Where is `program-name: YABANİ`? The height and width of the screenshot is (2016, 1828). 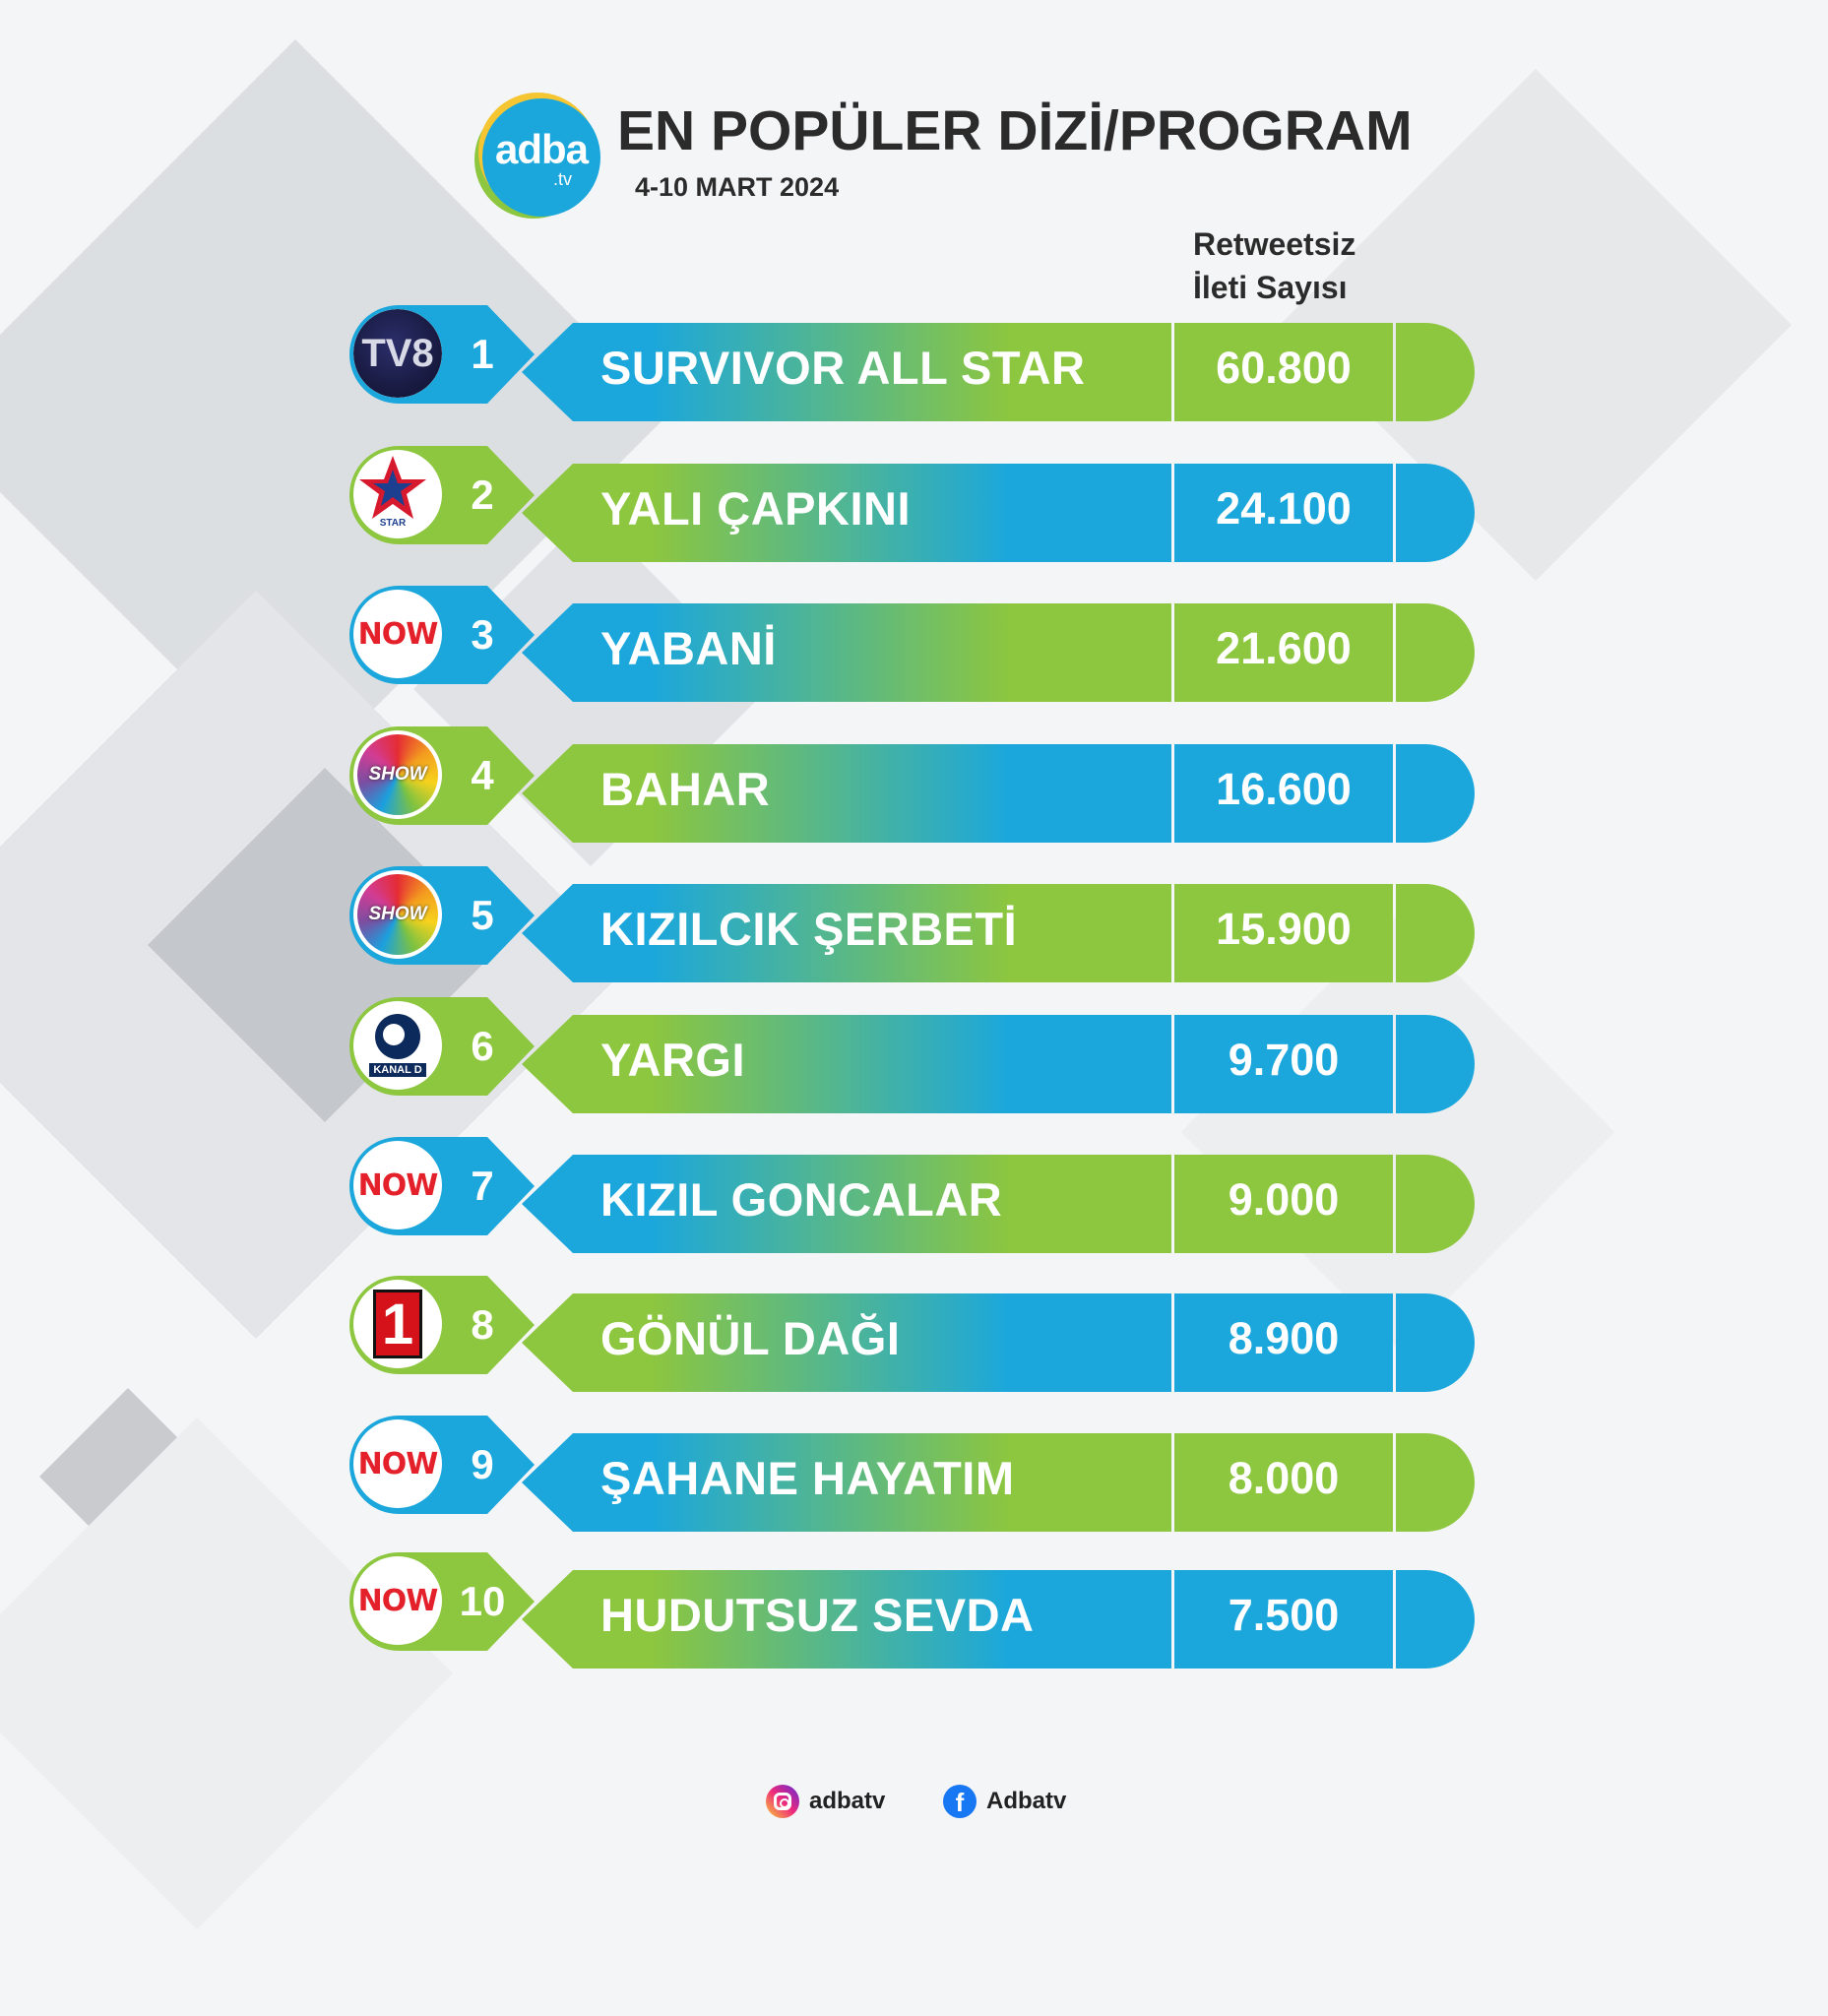
program-name: YABANİ is located at coordinates (688, 648).